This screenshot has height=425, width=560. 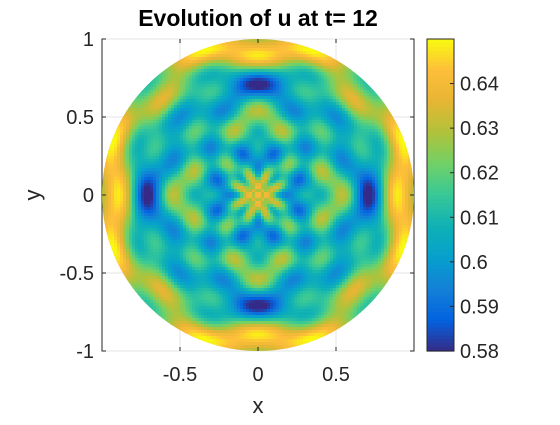 I want to click on chart-title: Evolution of u at t= 12, so click(x=258, y=18).